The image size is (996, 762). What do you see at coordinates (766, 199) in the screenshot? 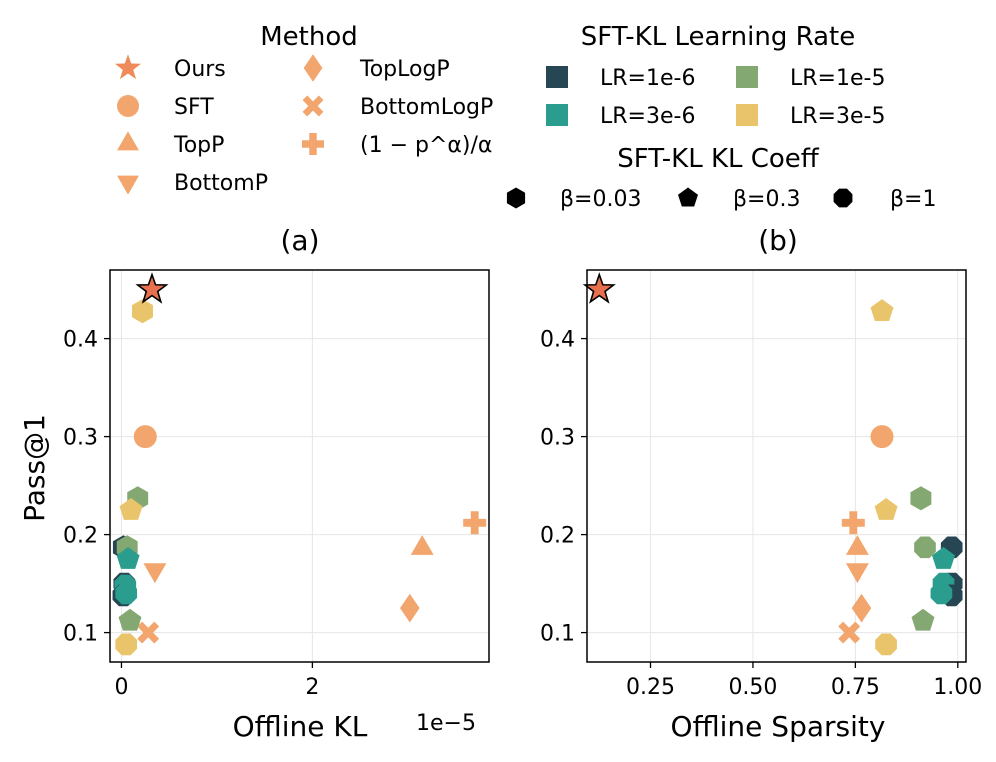
I see `legend-label: β=0.3` at bounding box center [766, 199].